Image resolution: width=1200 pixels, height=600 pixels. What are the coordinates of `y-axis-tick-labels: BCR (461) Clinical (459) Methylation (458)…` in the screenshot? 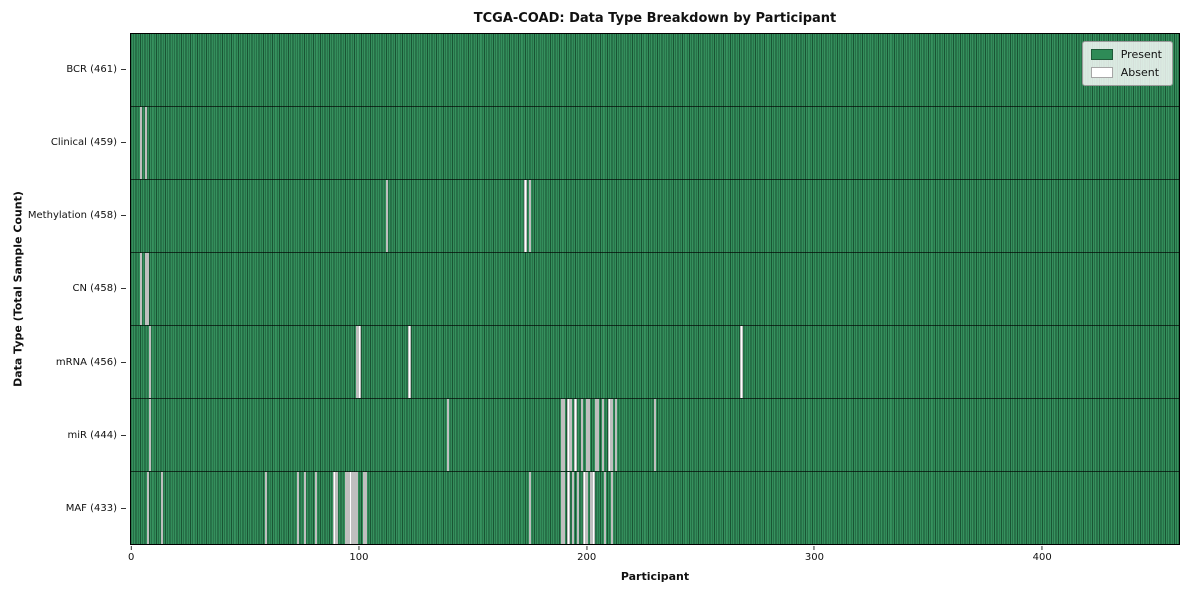 It's located at (63, 289).